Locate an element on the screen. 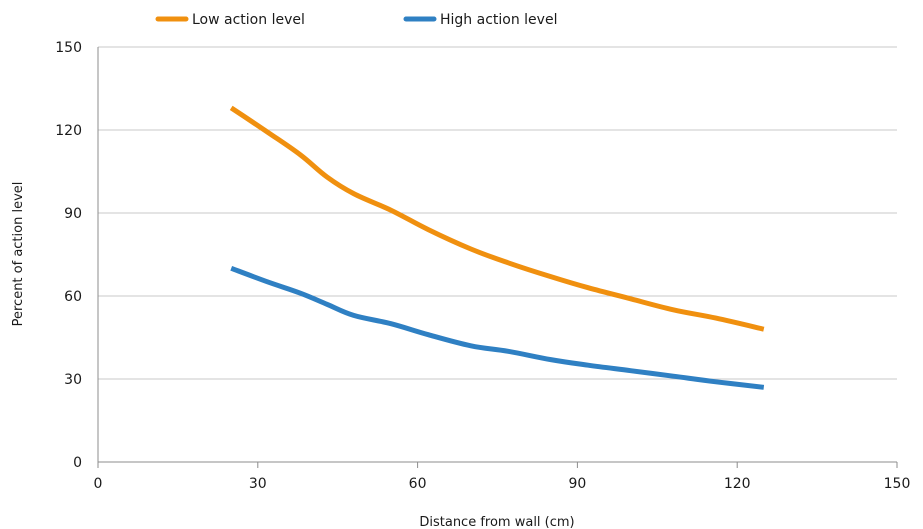 This screenshot has height=529, width=923. x-tick-label: 90 is located at coordinates (577, 484).